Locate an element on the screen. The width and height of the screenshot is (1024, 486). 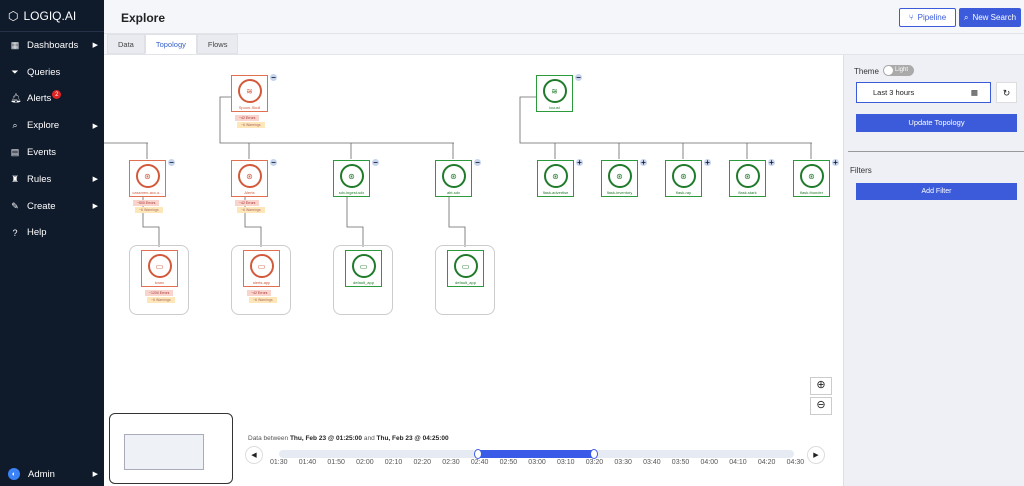
sidebar-item-queries: ⏷ Queries is located at coordinates (52, 72).